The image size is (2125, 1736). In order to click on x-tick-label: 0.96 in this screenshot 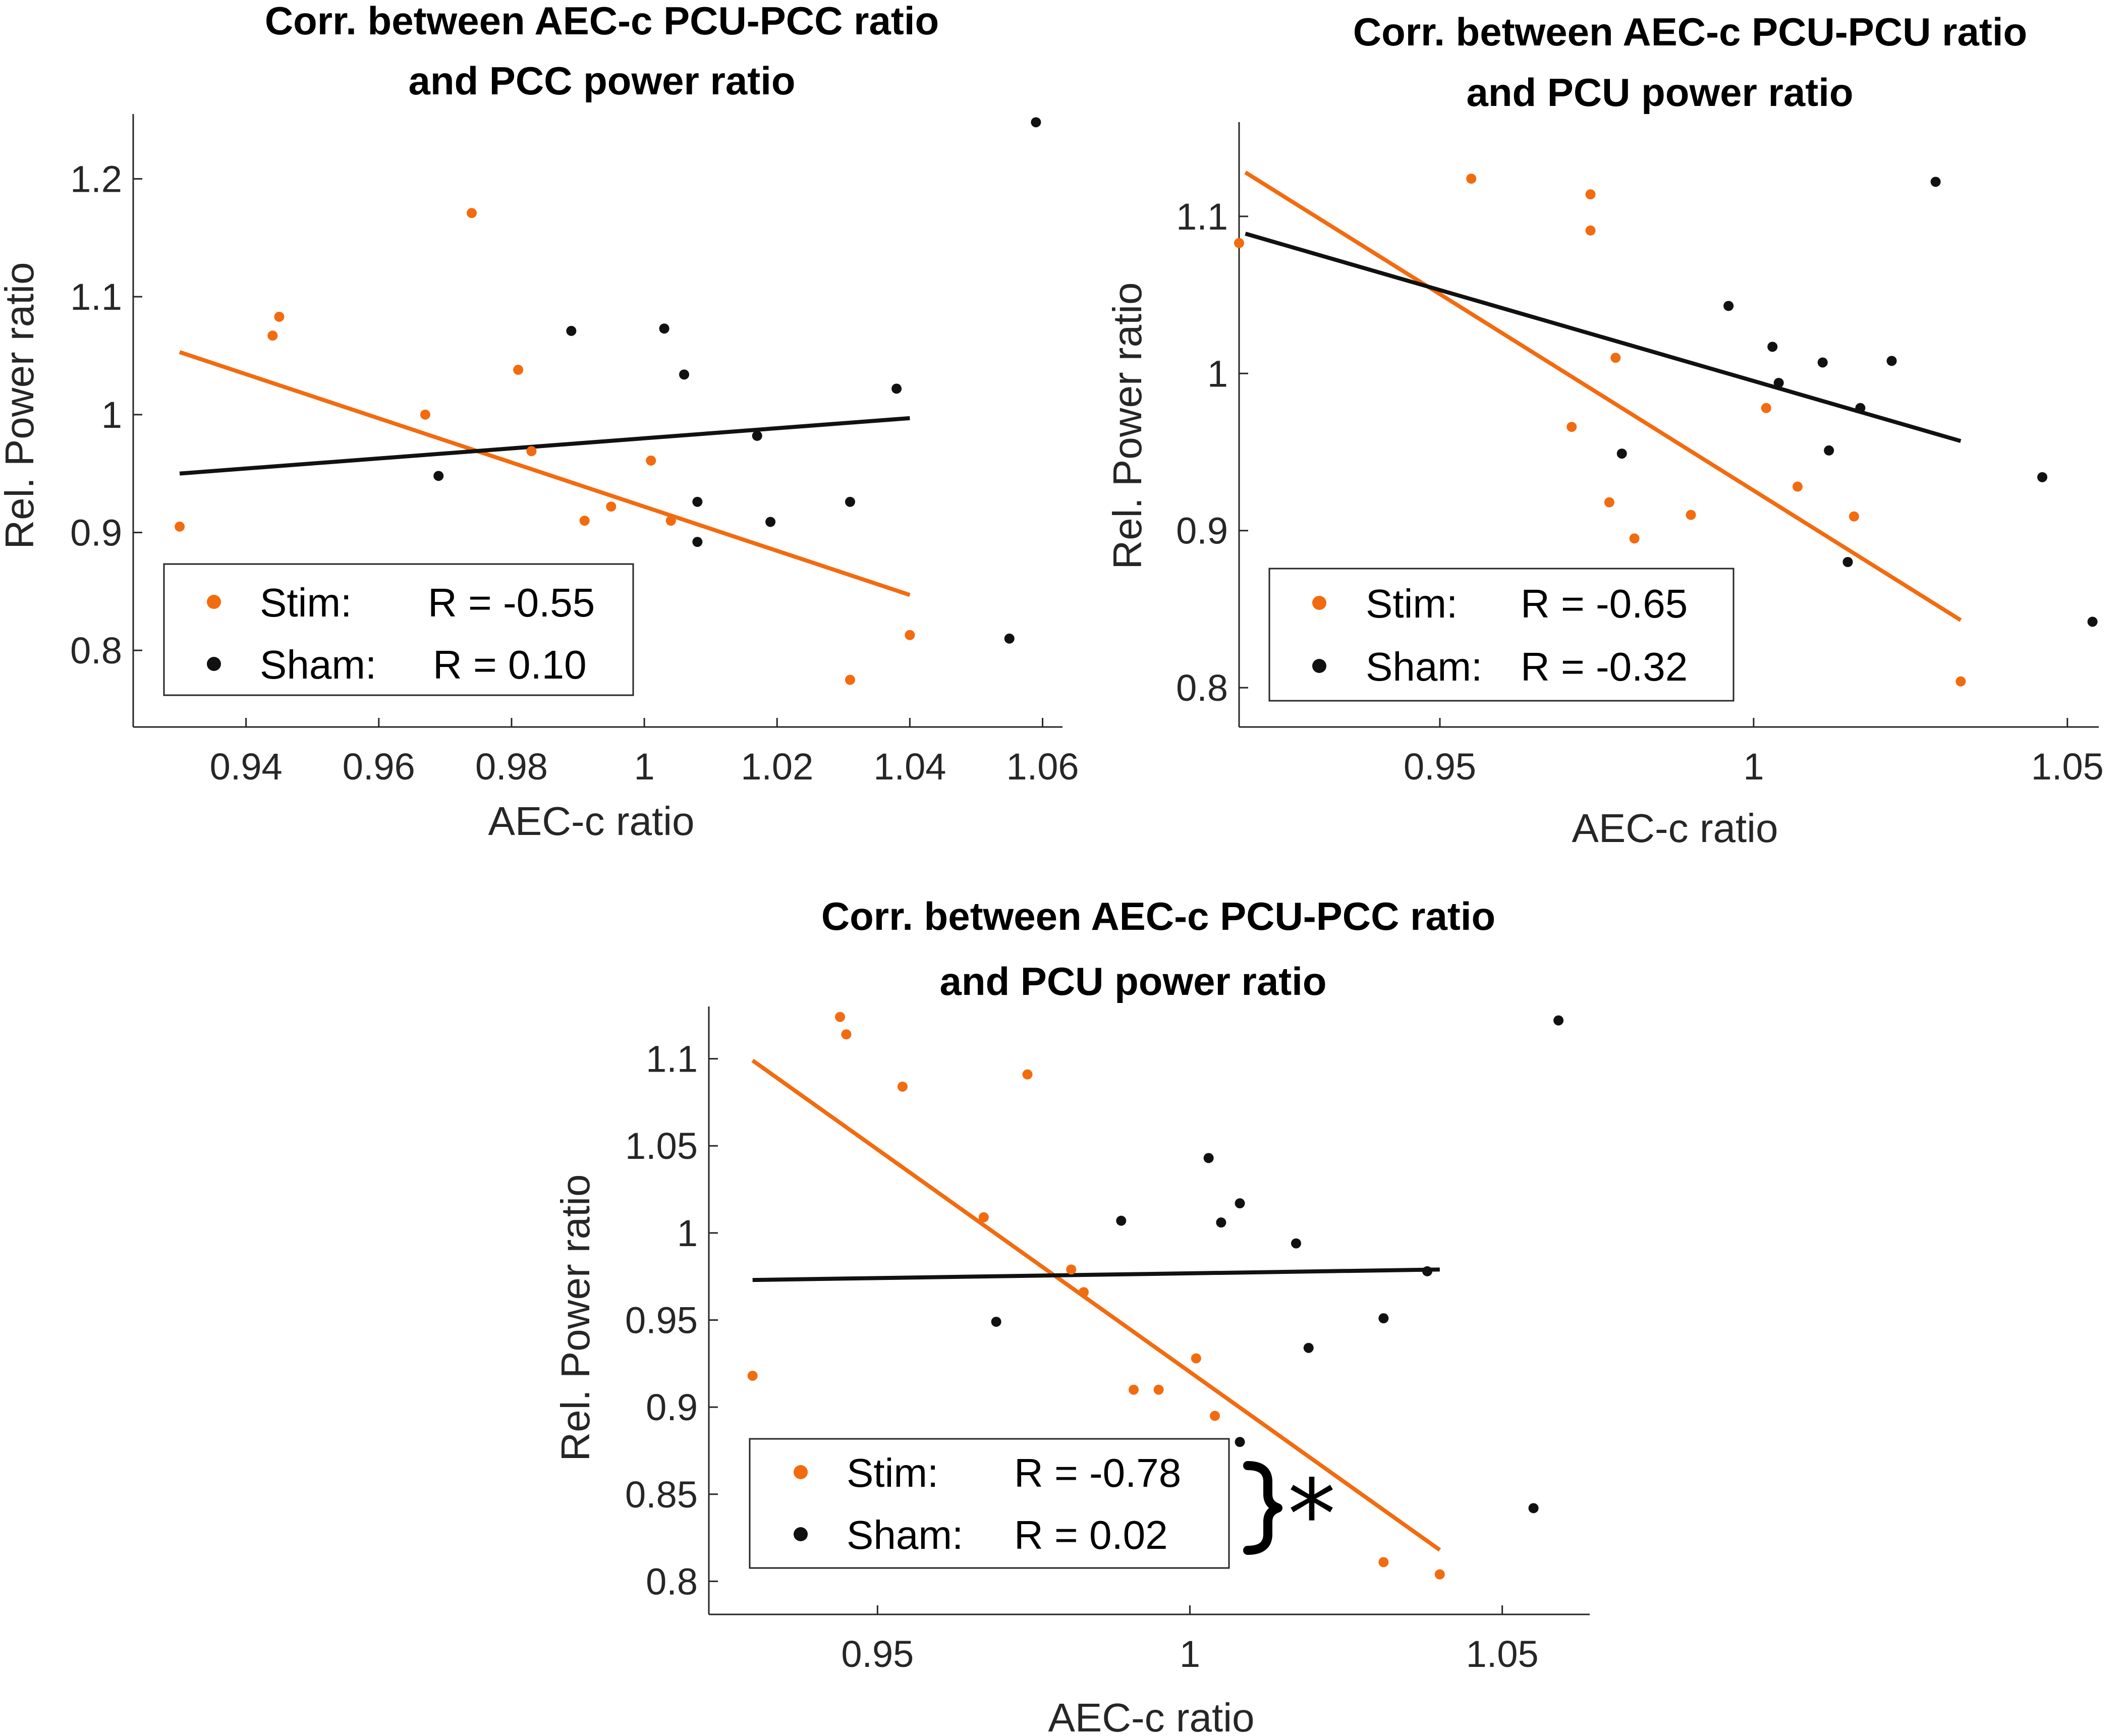, I will do `click(379, 767)`.